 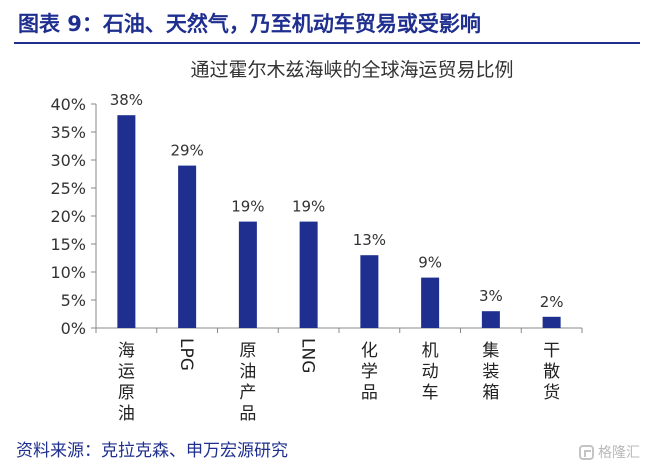 What do you see at coordinates (68, 132) in the screenshot?
I see `y-tick-label: 35%` at bounding box center [68, 132].